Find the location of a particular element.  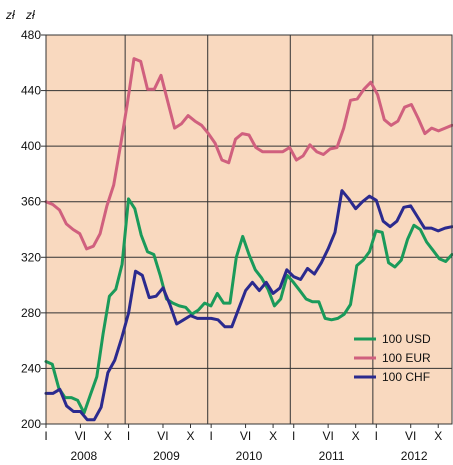

legend-label-2: 100 CHF is located at coordinates (406, 377).